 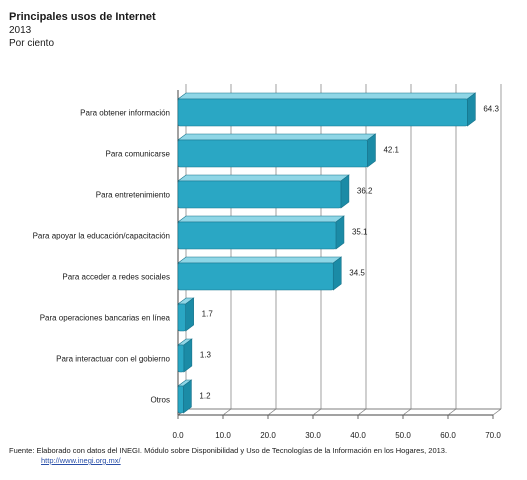 I want to click on category-label: Para apoyar la educación/capacitación, so click(x=101, y=236).